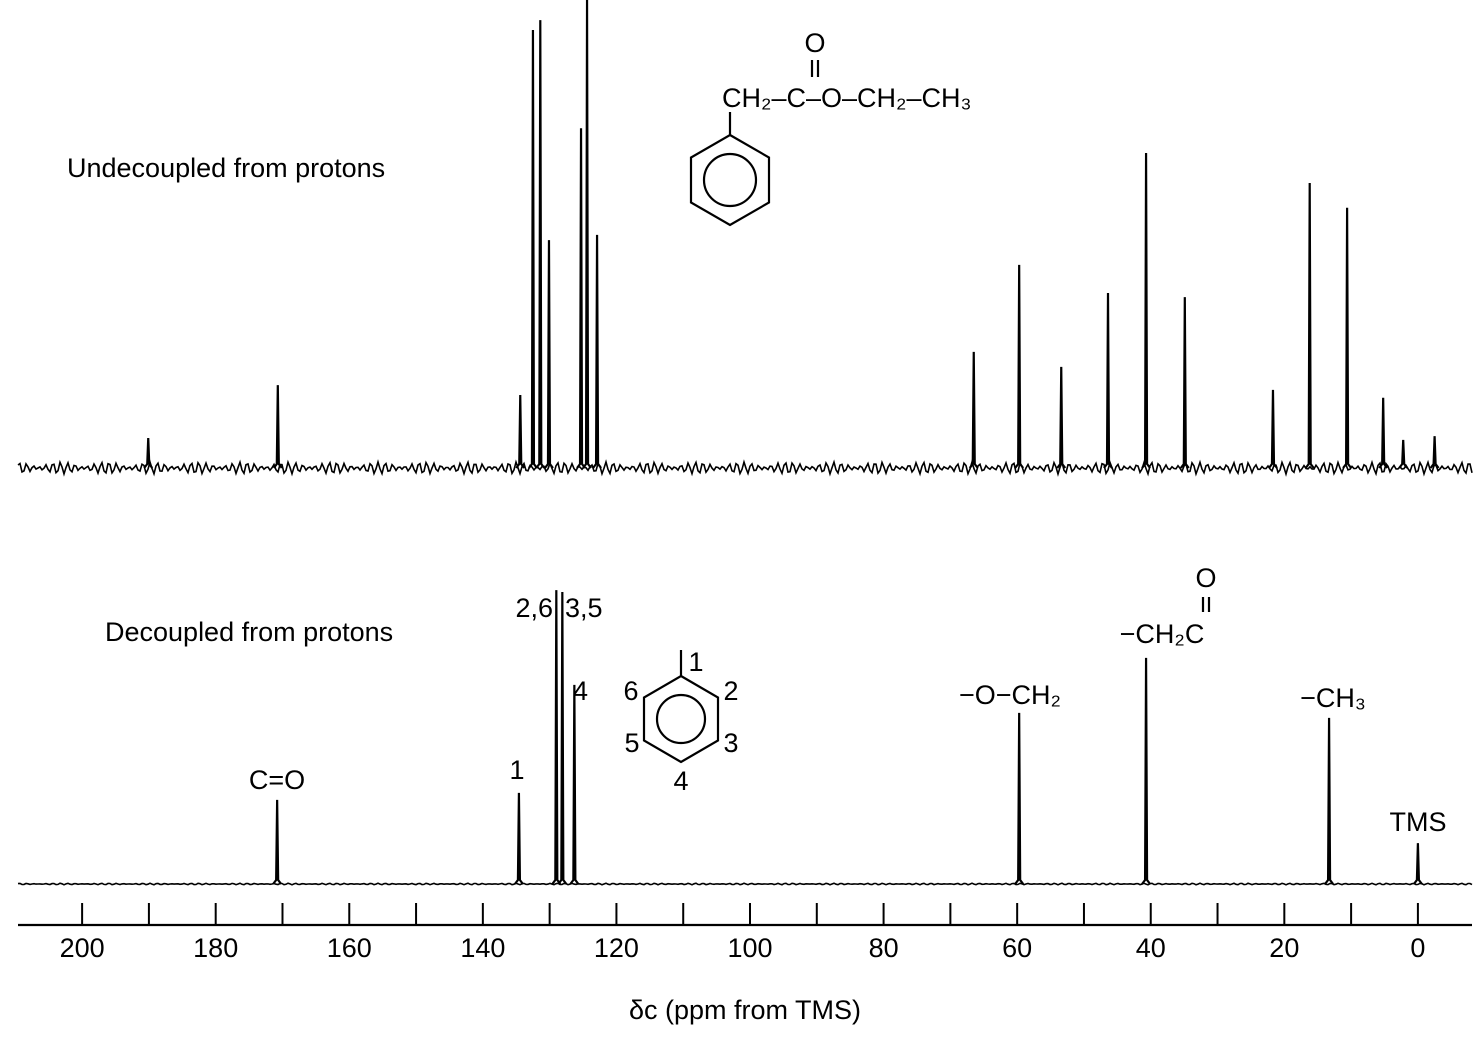 The image size is (1481, 1037). I want to click on peak-label: −O−CH₂, so click(1010, 695).